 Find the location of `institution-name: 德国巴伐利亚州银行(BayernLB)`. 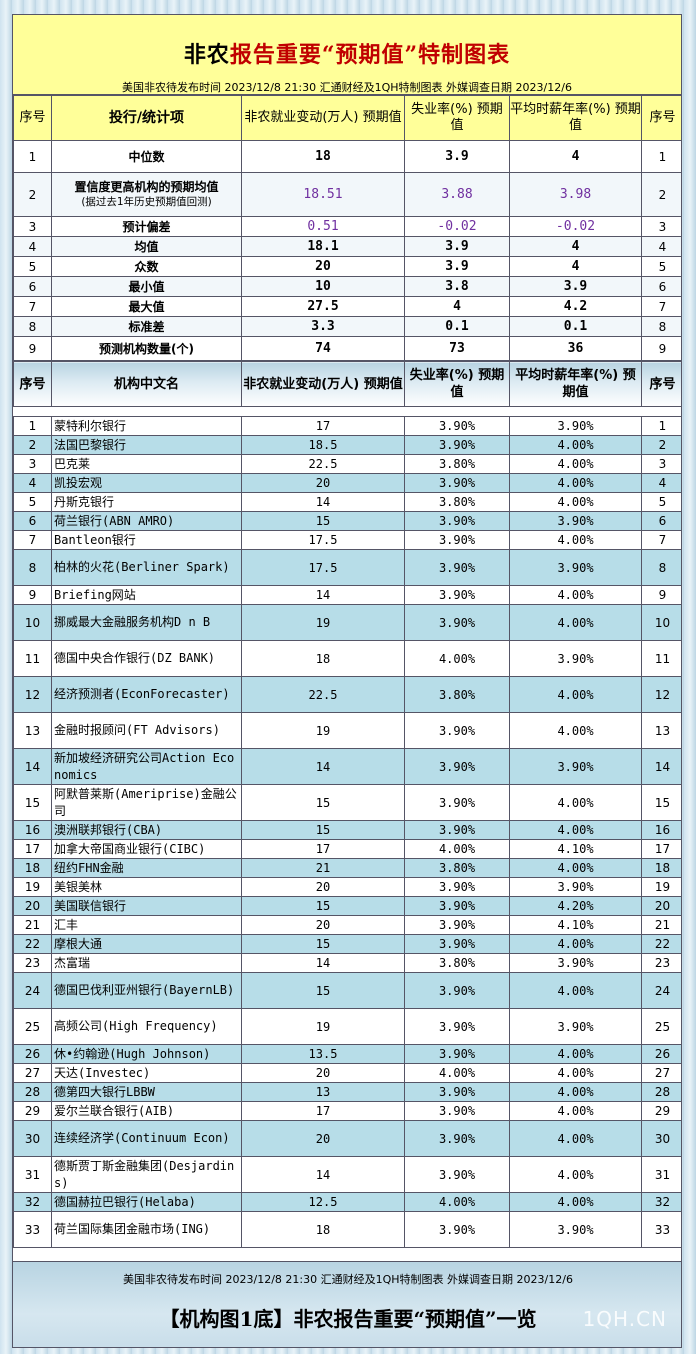

institution-name: 德国巴伐利亚州银行(BayernLB) is located at coordinates (146, 990).